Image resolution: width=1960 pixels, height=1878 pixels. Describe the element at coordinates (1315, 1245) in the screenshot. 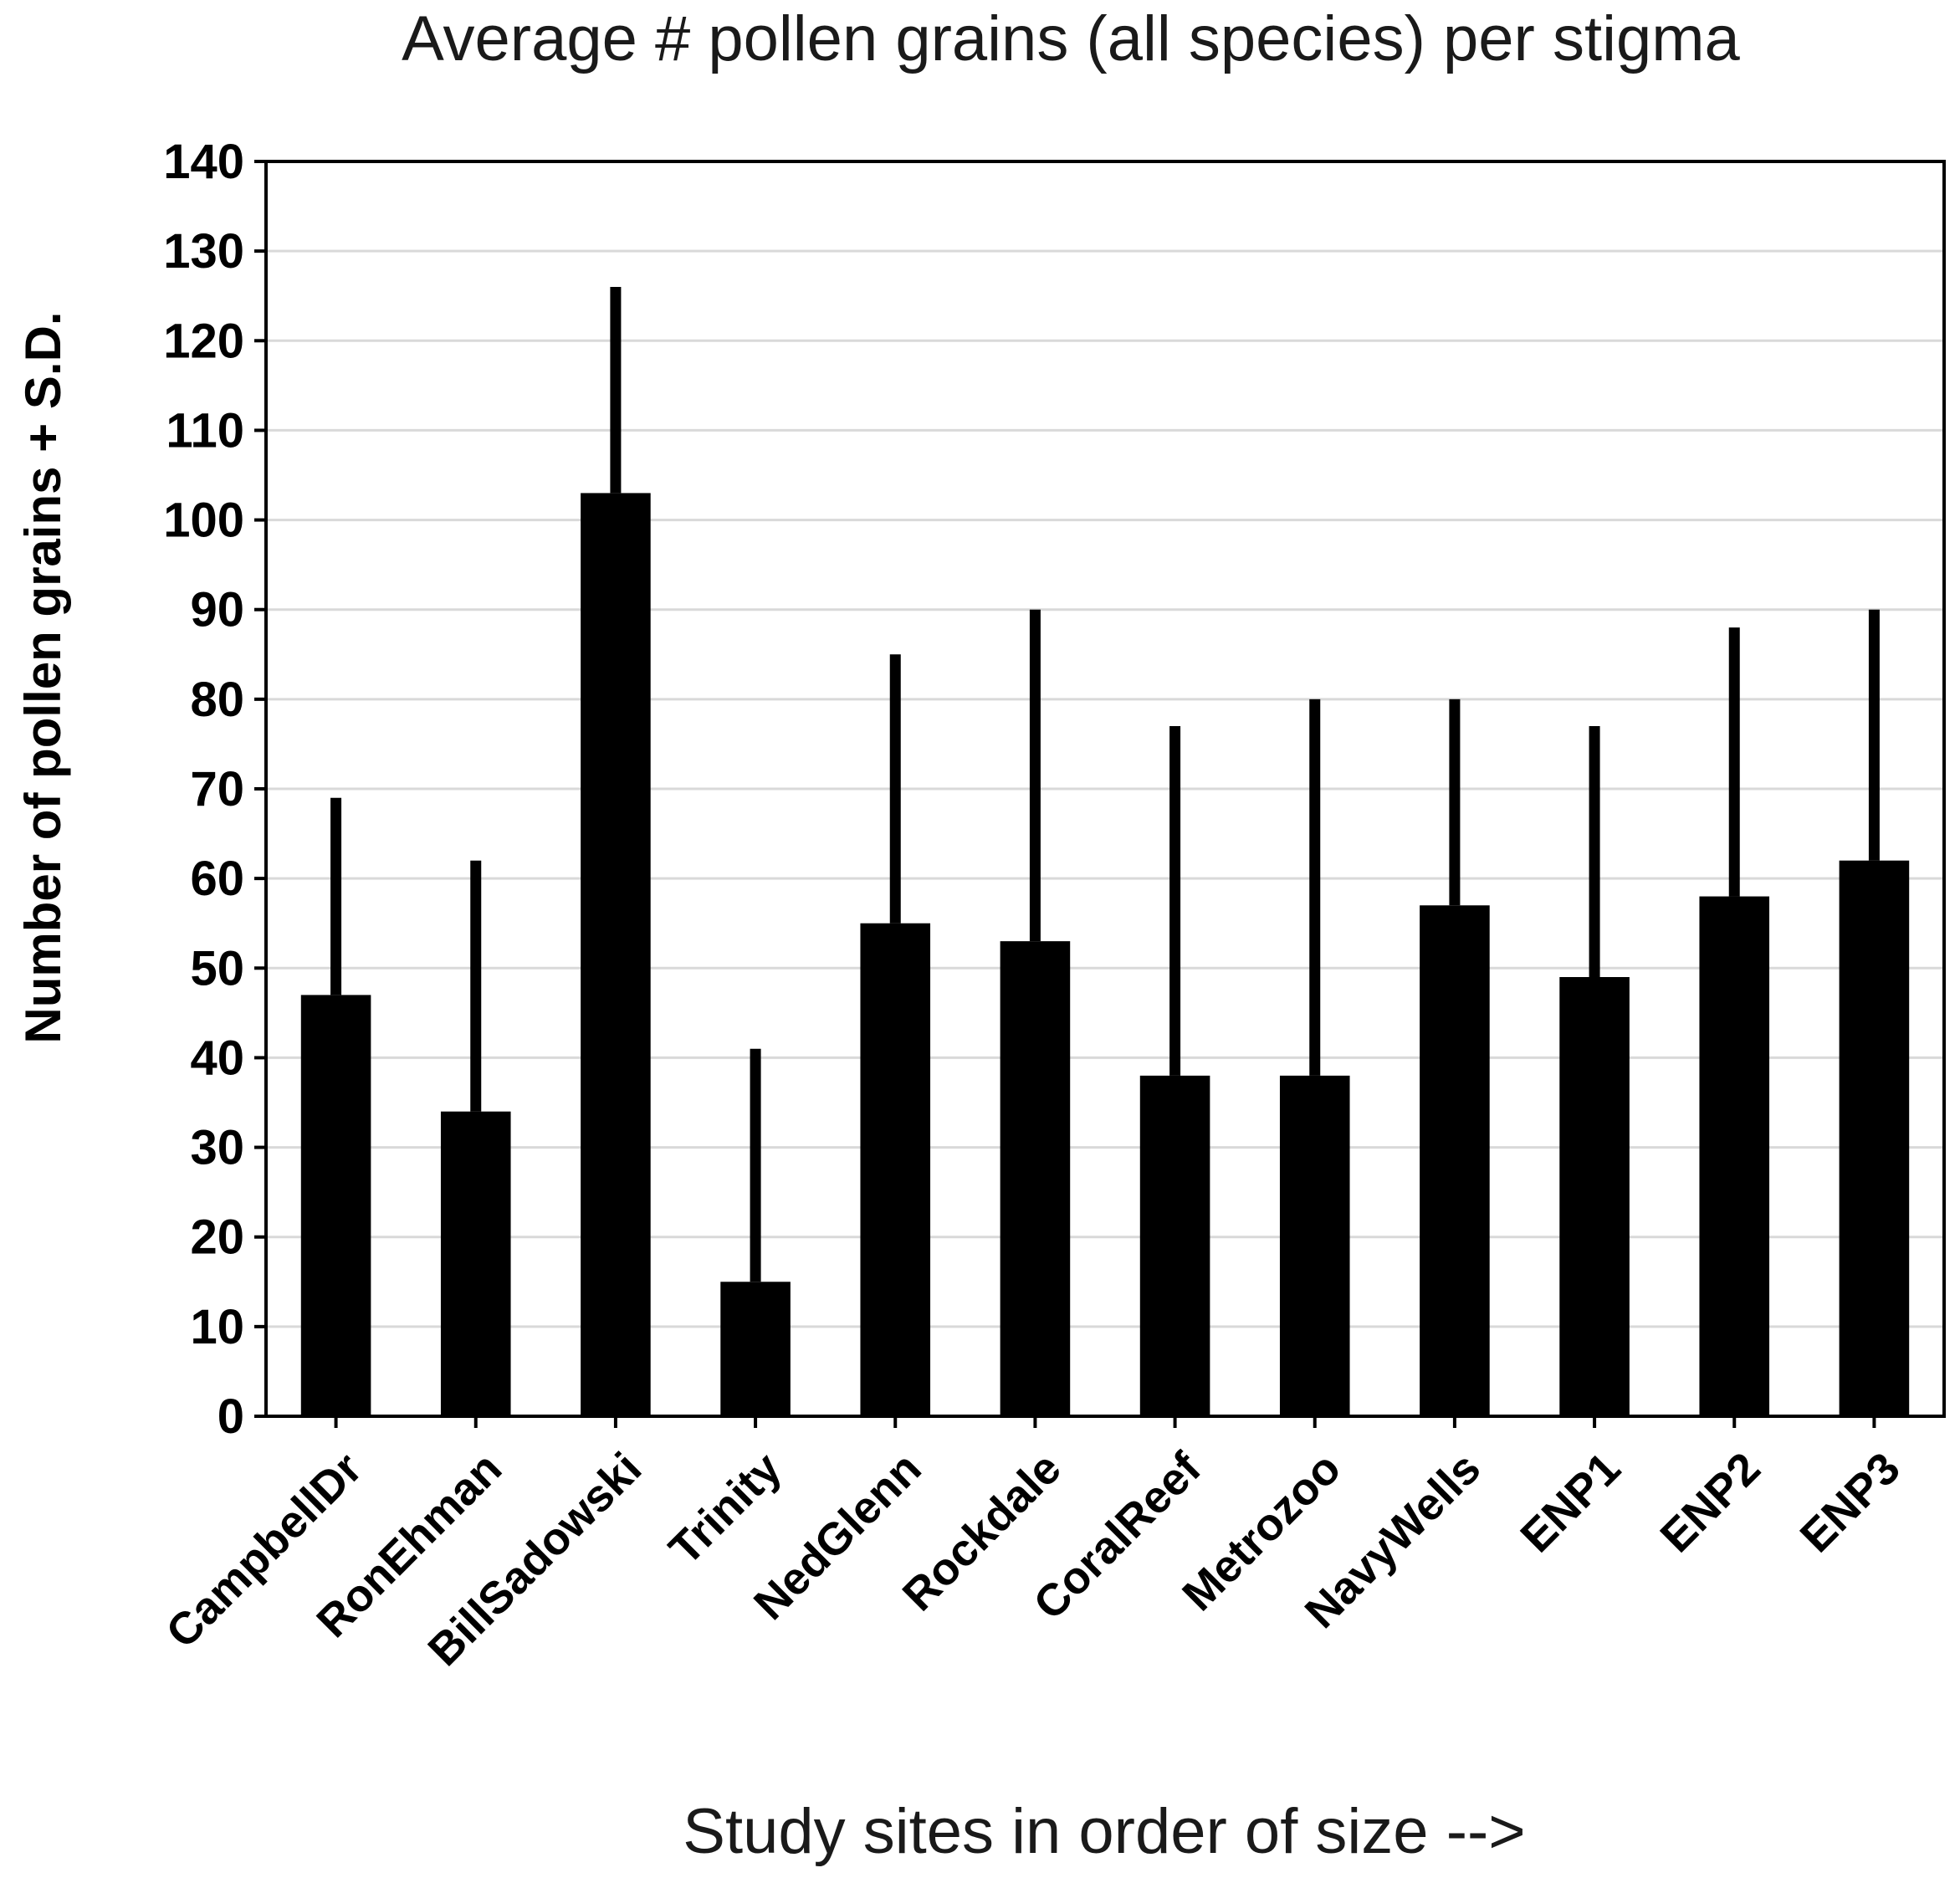

I see `bar-Metrozoo` at that location.